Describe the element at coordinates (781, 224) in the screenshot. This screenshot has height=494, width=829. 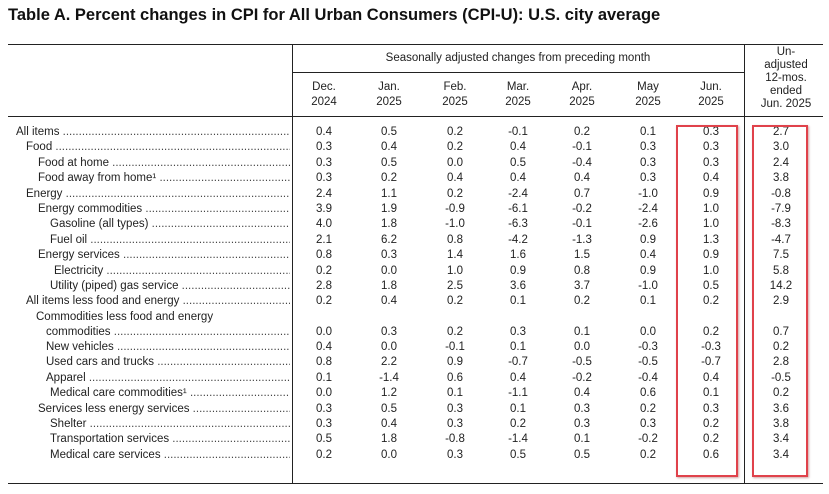
I see `unadjusted-12mo-value: -8.3` at that location.